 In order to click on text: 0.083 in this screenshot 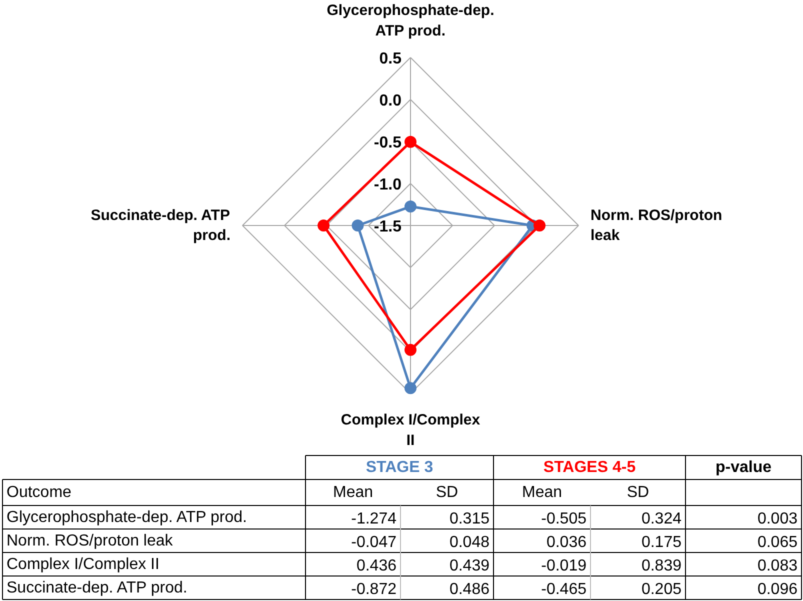, I will do `click(777, 565)`.